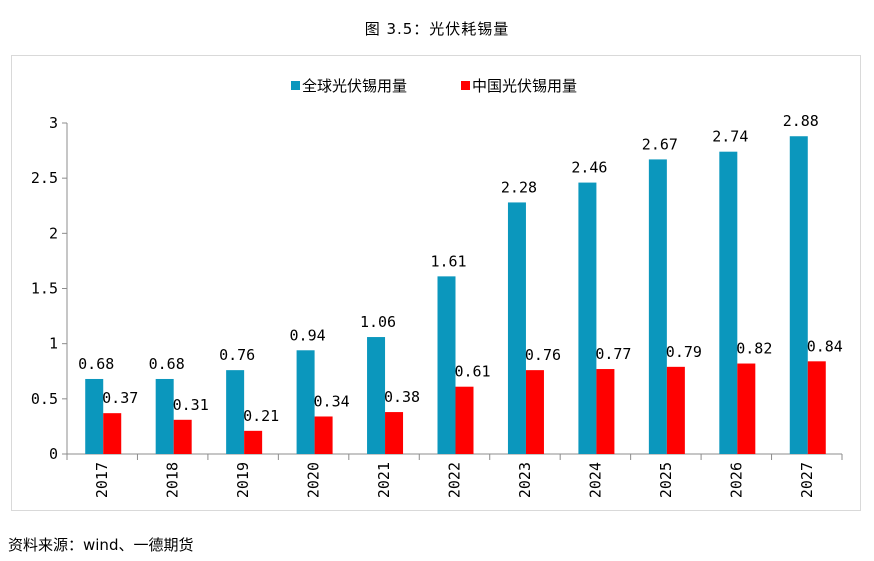 This screenshot has height=561, width=874. I want to click on legend-label: 全球光伏锡用量, so click(354, 86).